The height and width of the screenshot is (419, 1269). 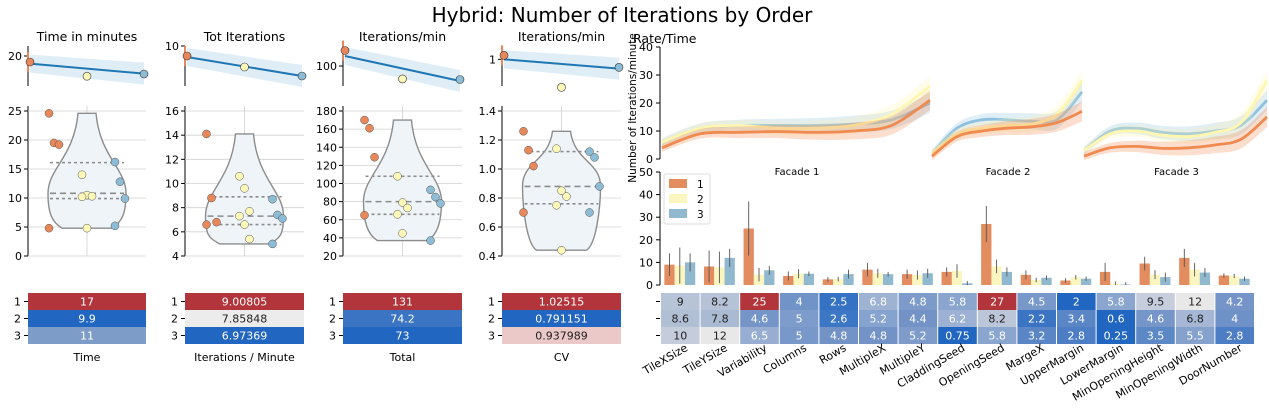 What do you see at coordinates (330, 256) in the screenshot?
I see `violin-y-tick-label: 20` at bounding box center [330, 256].